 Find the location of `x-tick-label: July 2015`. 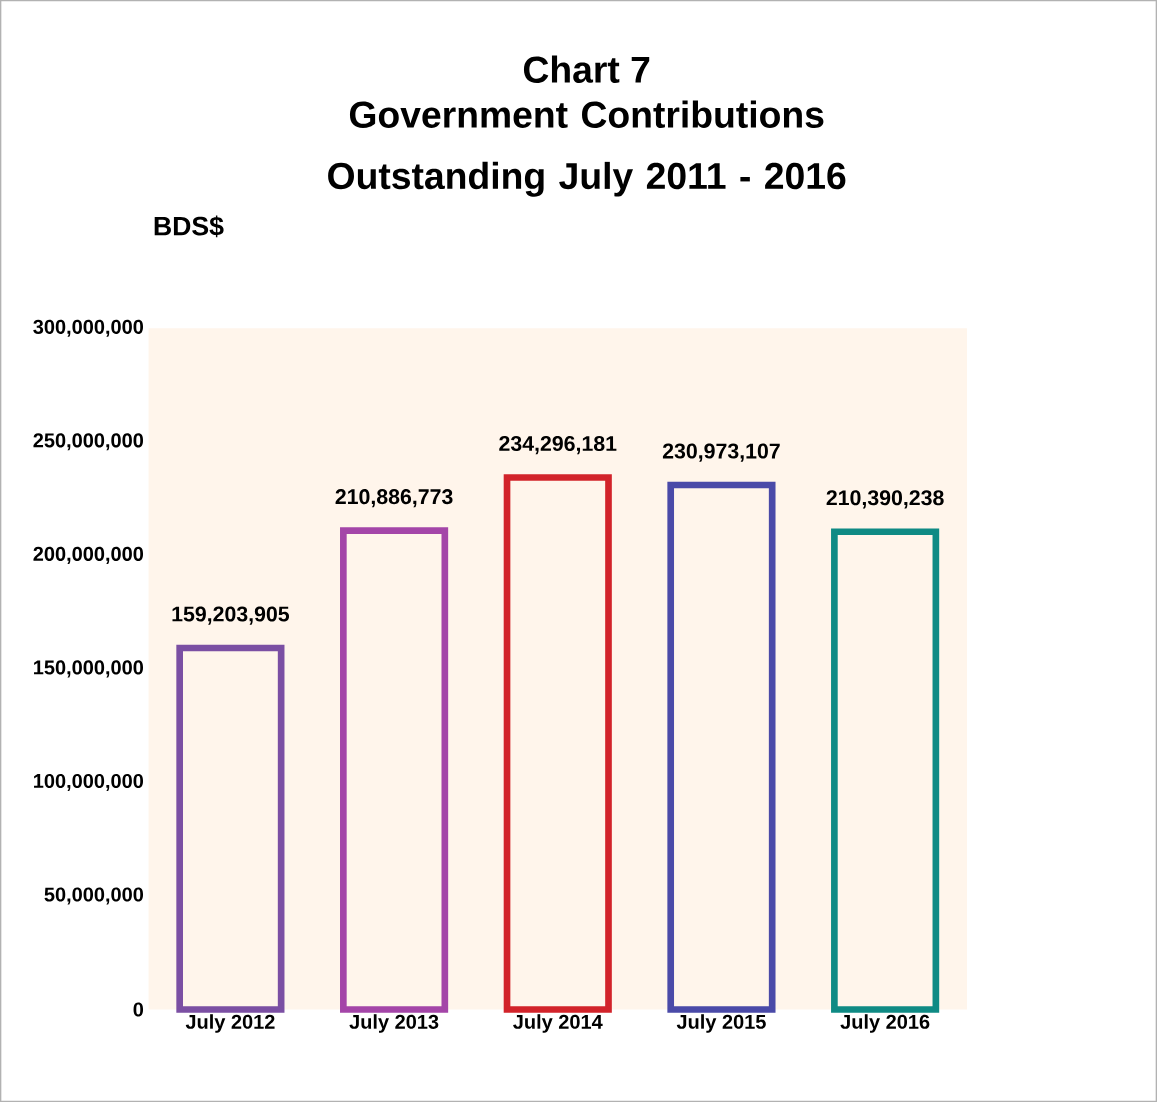

x-tick-label: July 2015 is located at coordinates (721, 1023).